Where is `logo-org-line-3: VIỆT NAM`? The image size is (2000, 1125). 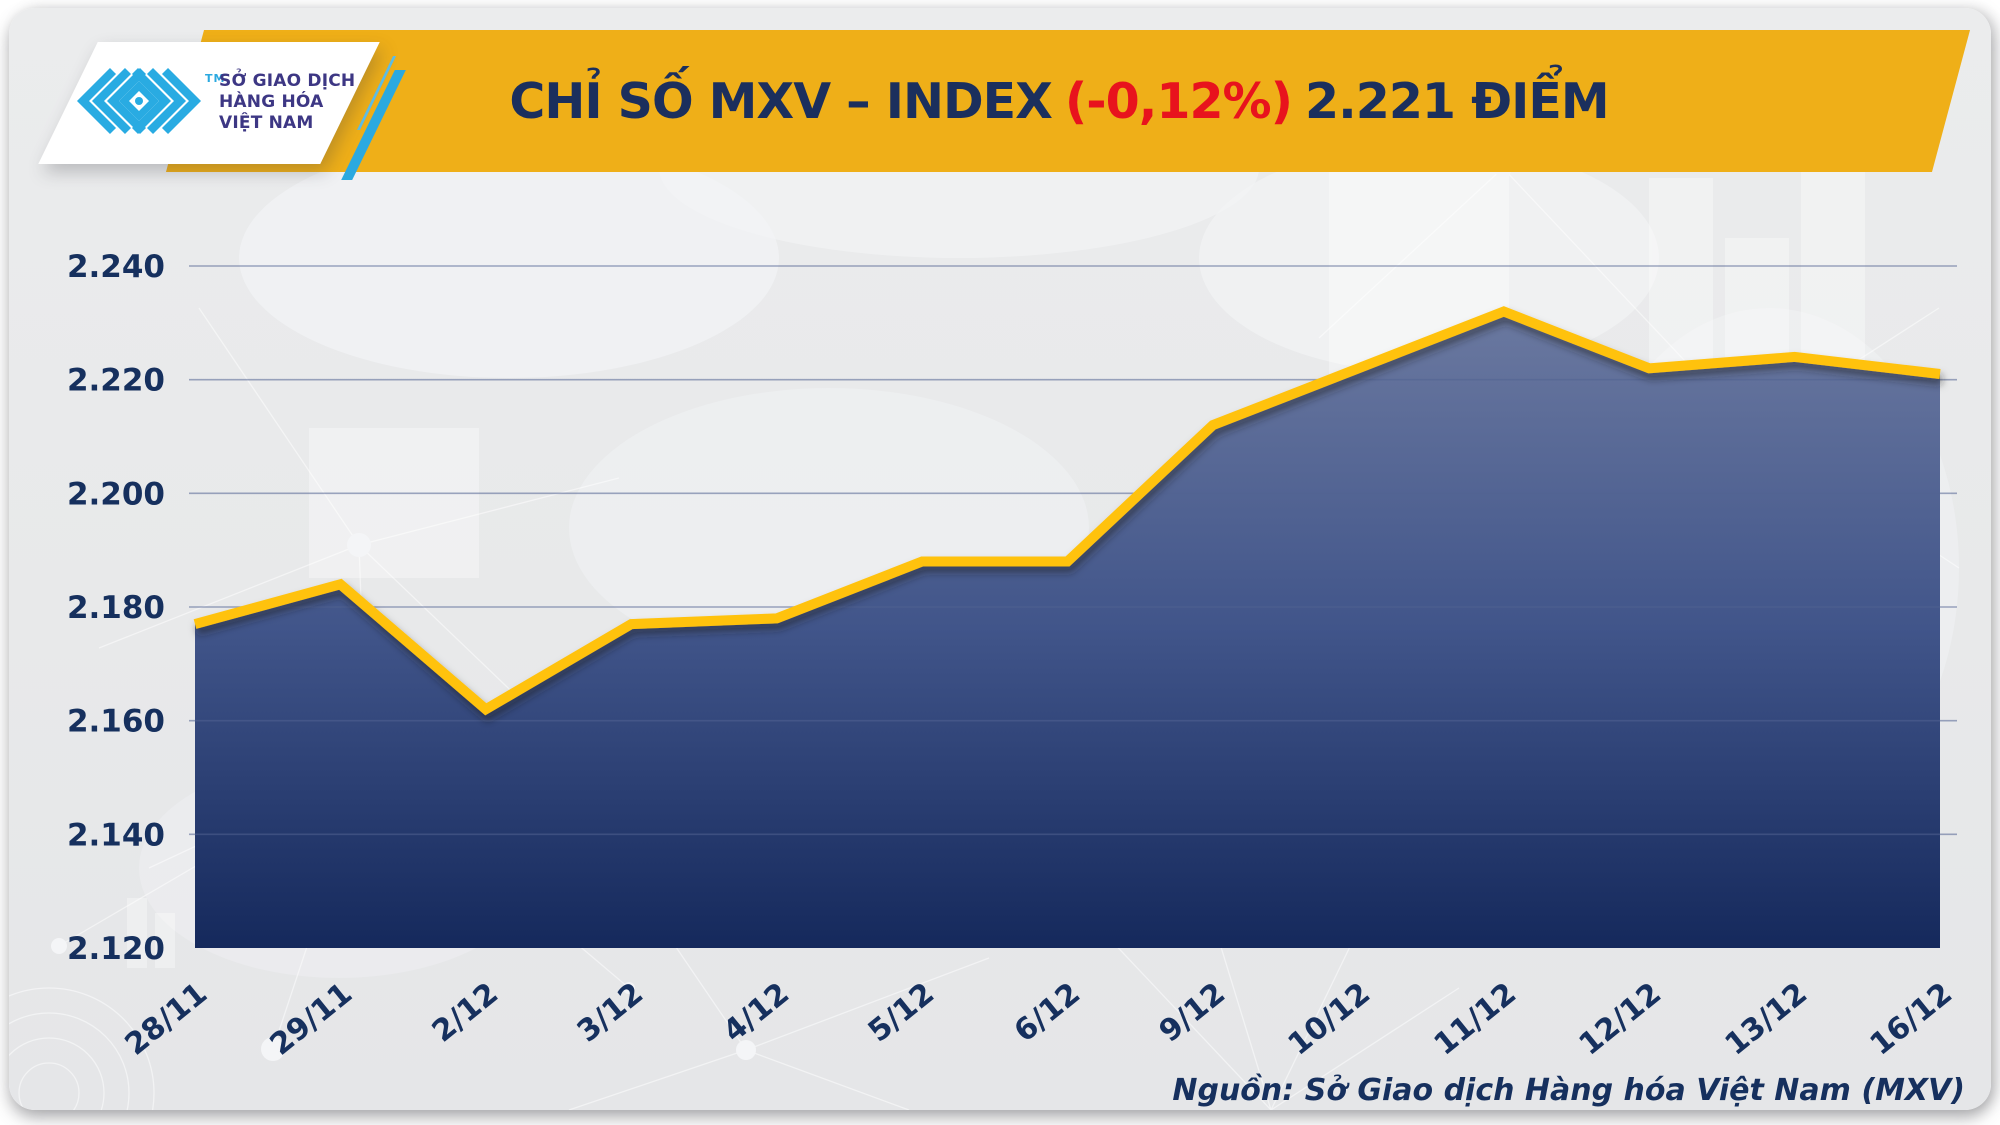
logo-org-line-3: VIỆT NAM is located at coordinates (266, 123).